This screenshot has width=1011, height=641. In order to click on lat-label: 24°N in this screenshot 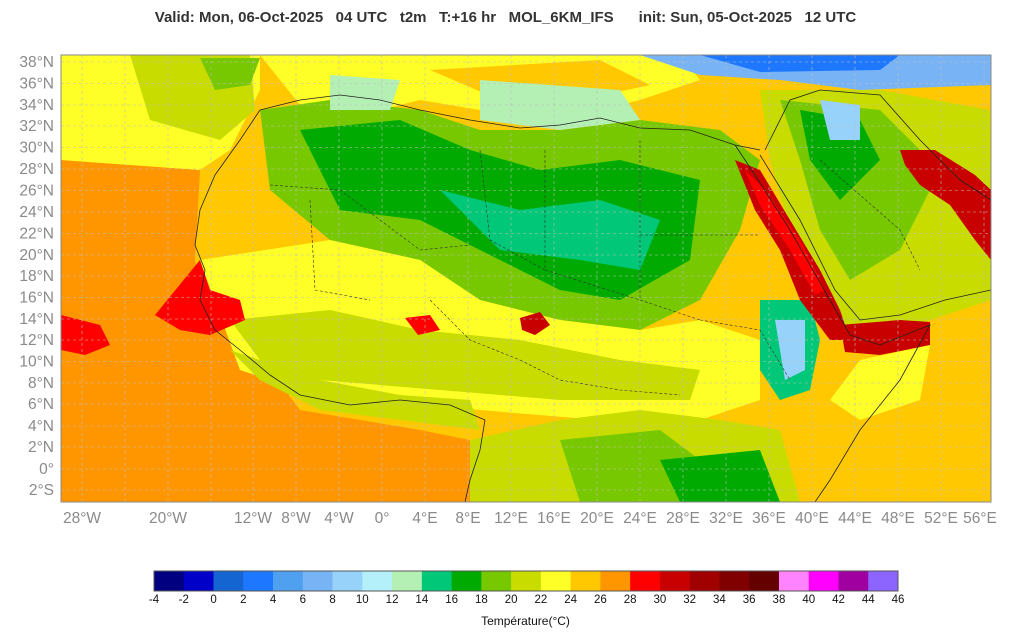, I will do `click(36, 212)`.